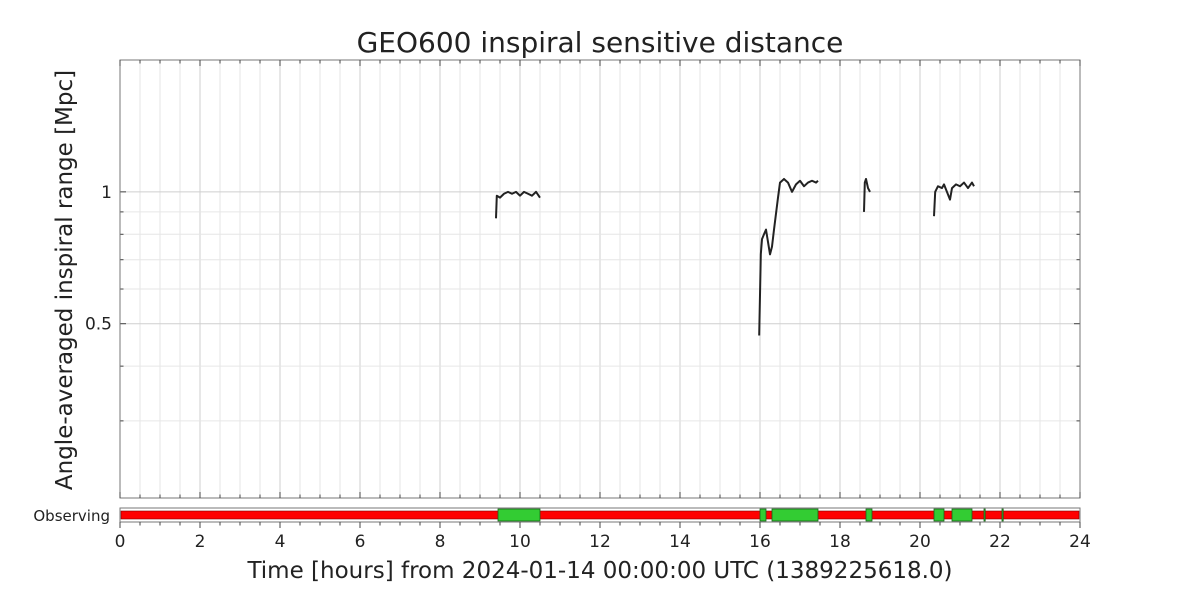 The height and width of the screenshot is (600, 1200). I want to click on x-axis-ticks: 0 2 4 6 8 10 12 14 16 18 20 22 24, so click(603, 537).